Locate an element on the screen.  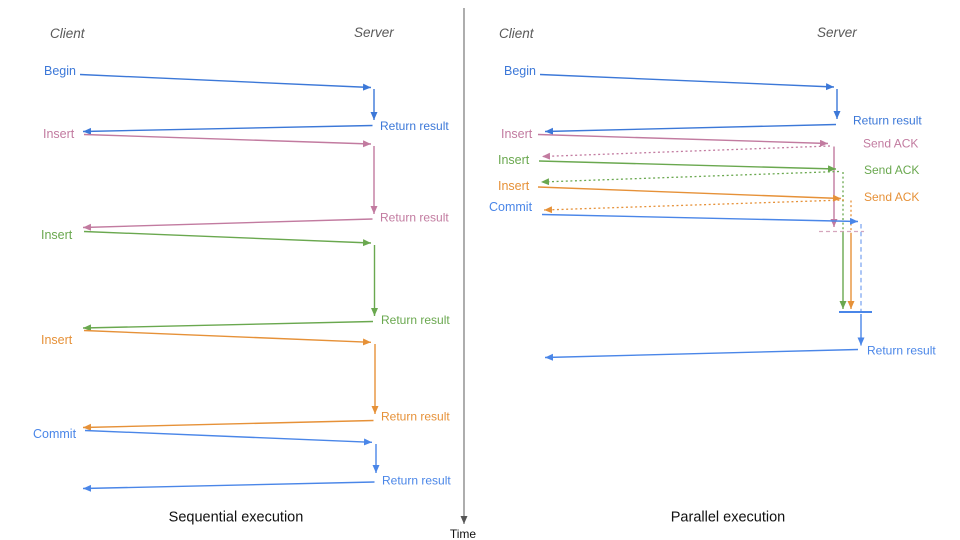
time-axis-label: Time is located at coordinates (463, 533).